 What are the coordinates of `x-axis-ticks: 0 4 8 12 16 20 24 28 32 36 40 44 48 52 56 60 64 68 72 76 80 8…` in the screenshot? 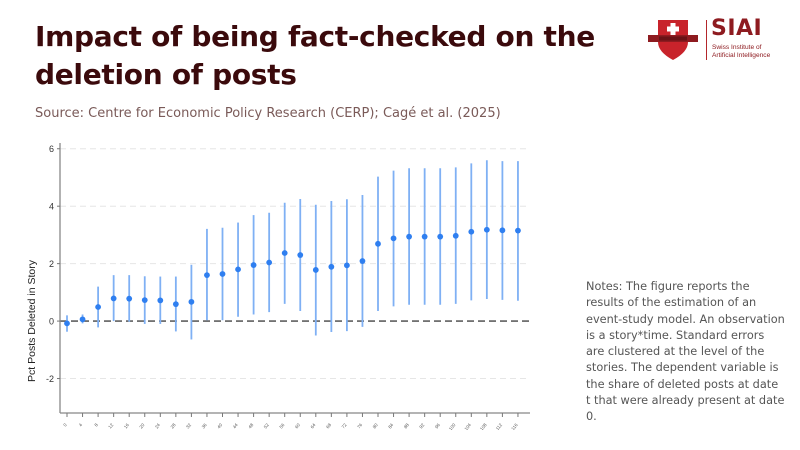 It's located at (290, 421).